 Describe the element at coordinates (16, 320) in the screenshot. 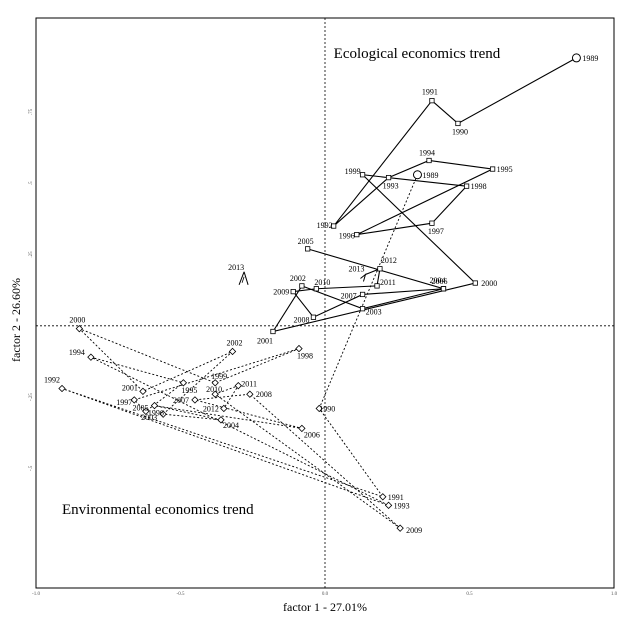

I see `y-axis-title: factor 2 - 26.60%` at that location.